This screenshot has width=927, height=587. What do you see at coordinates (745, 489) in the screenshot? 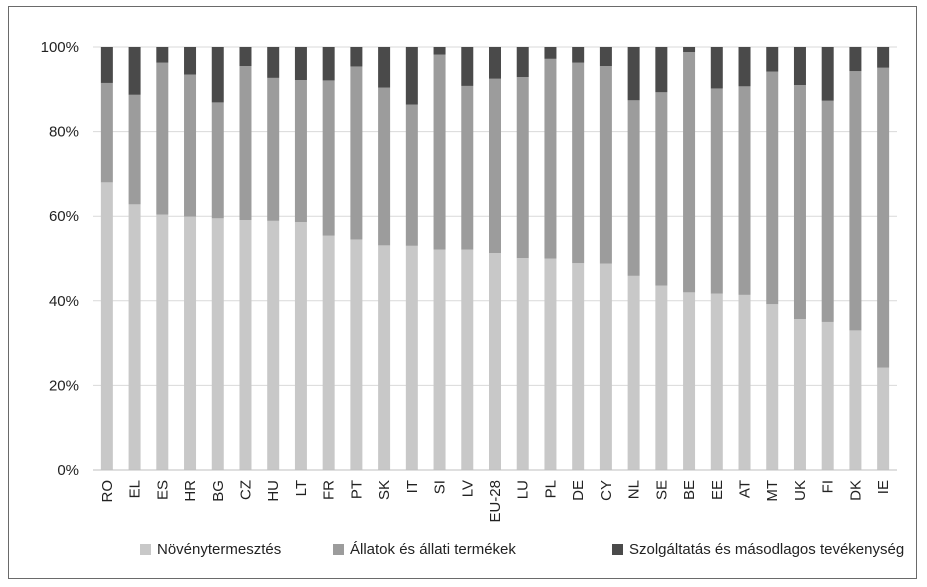
I see `x-tick-label: AT` at bounding box center [745, 489].